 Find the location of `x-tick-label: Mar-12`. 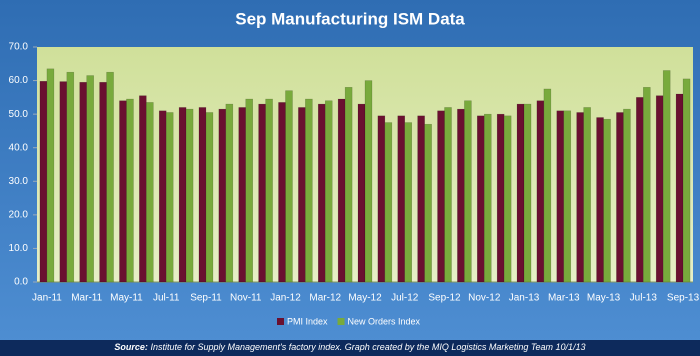

x-tick-label: Mar-12 is located at coordinates (325, 298).